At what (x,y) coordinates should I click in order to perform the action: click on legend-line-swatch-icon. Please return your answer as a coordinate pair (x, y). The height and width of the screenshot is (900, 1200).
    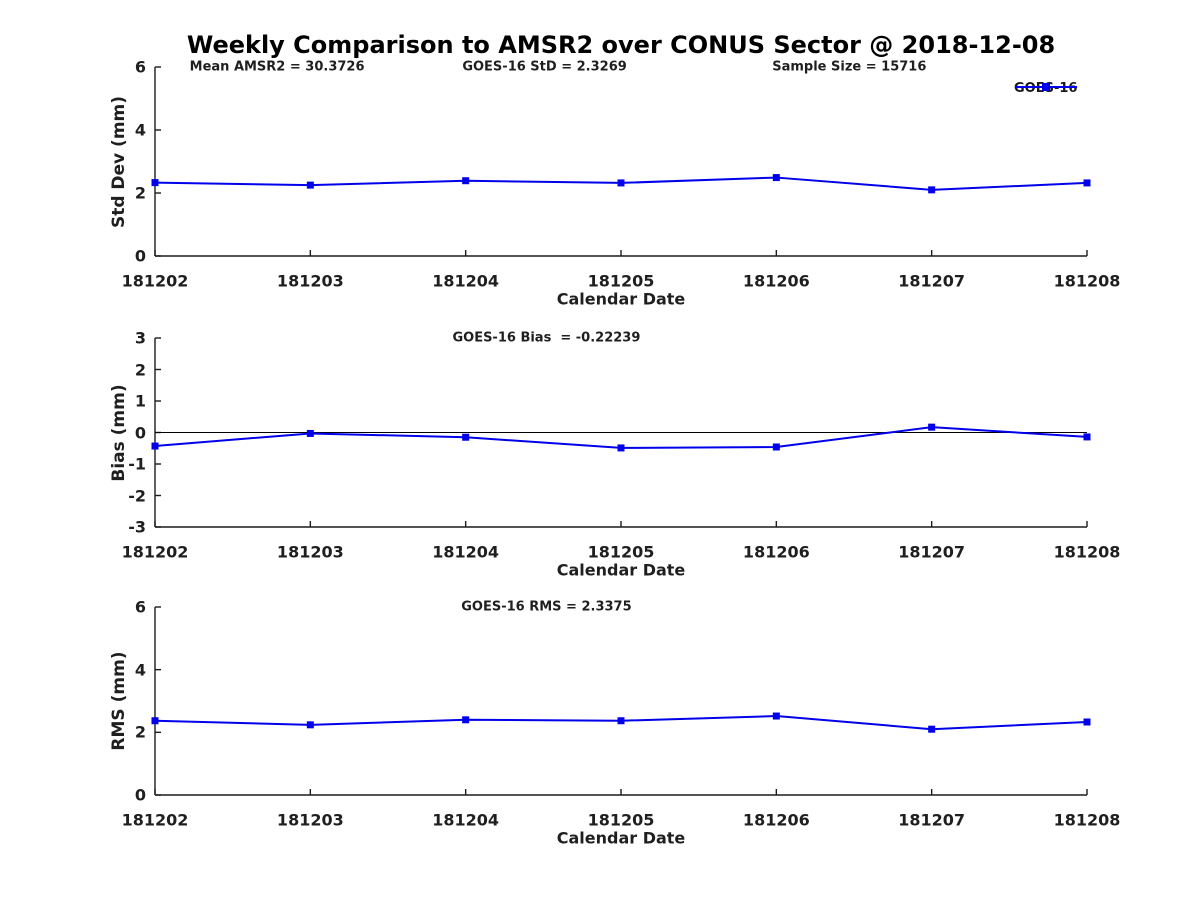
    Looking at the image, I should click on (1046, 87).